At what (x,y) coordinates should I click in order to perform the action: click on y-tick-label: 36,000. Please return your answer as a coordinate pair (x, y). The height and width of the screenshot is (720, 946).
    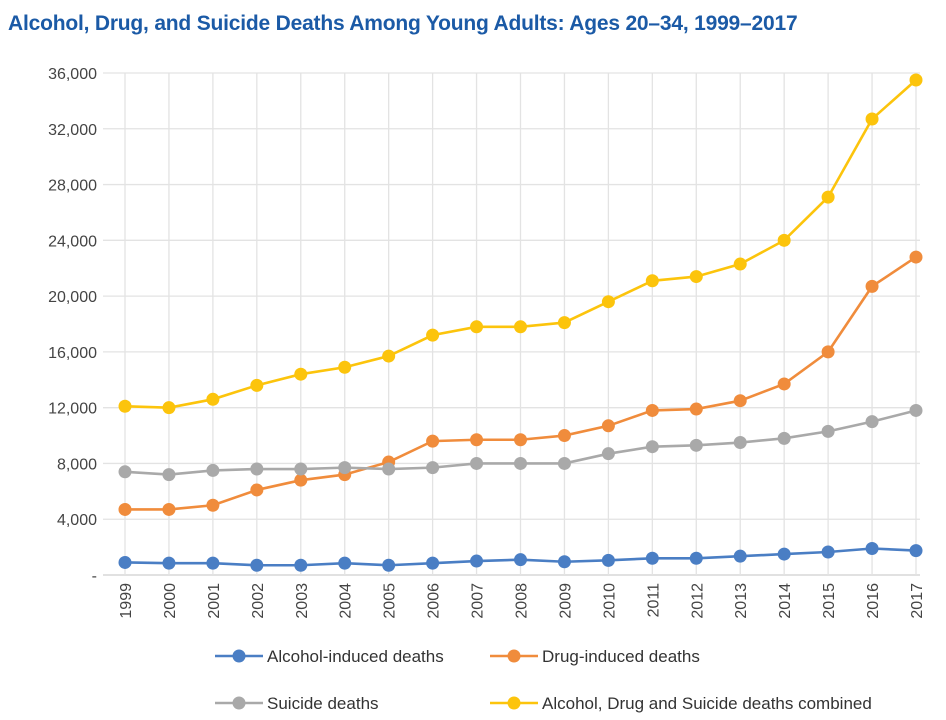
    Looking at the image, I should click on (72, 74).